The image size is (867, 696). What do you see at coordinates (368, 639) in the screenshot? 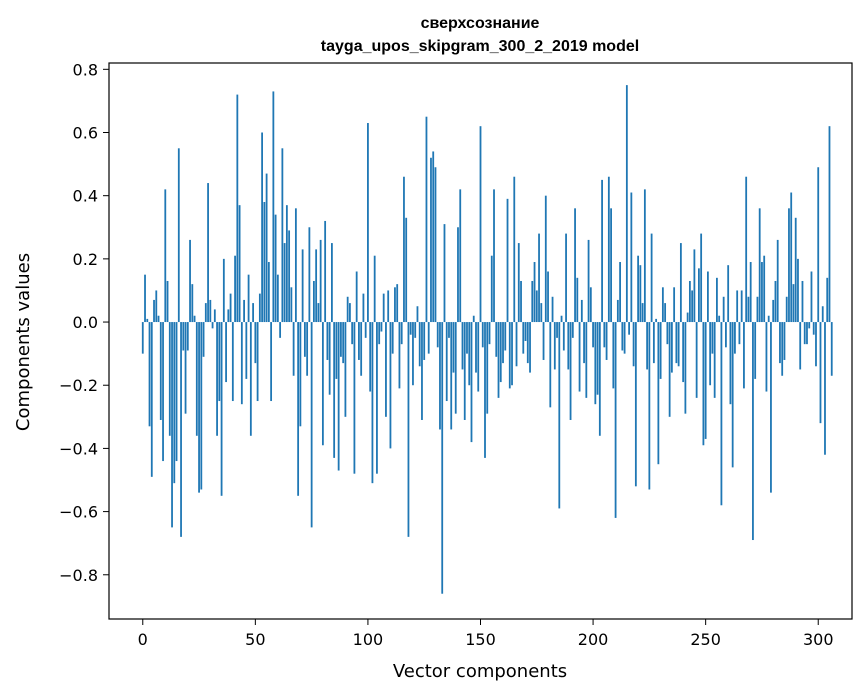
I see `x-tick-label: 100` at bounding box center [368, 639].